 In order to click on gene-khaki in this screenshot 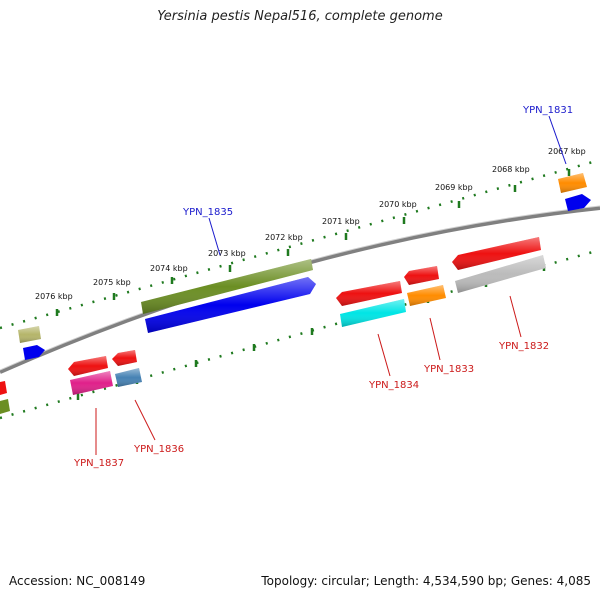, I will do `click(29, 334)`.